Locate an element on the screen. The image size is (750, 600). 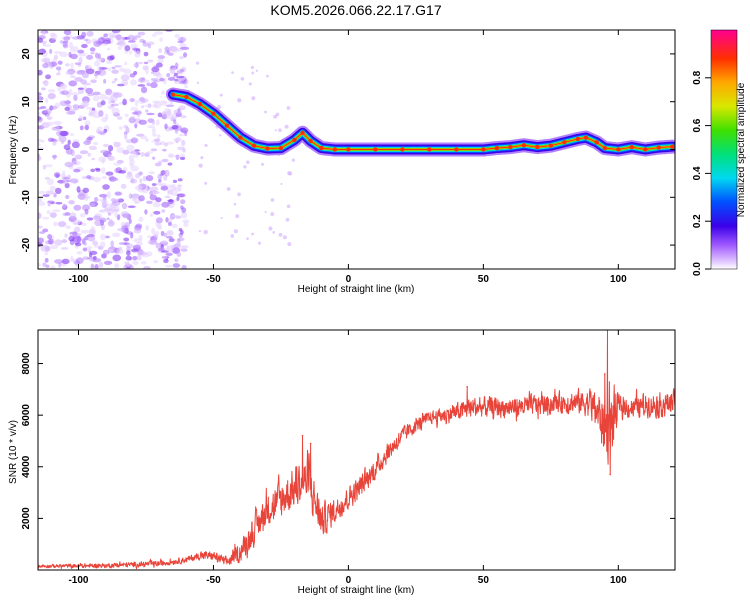
snr-spike-point is located at coordinates (610, 474).